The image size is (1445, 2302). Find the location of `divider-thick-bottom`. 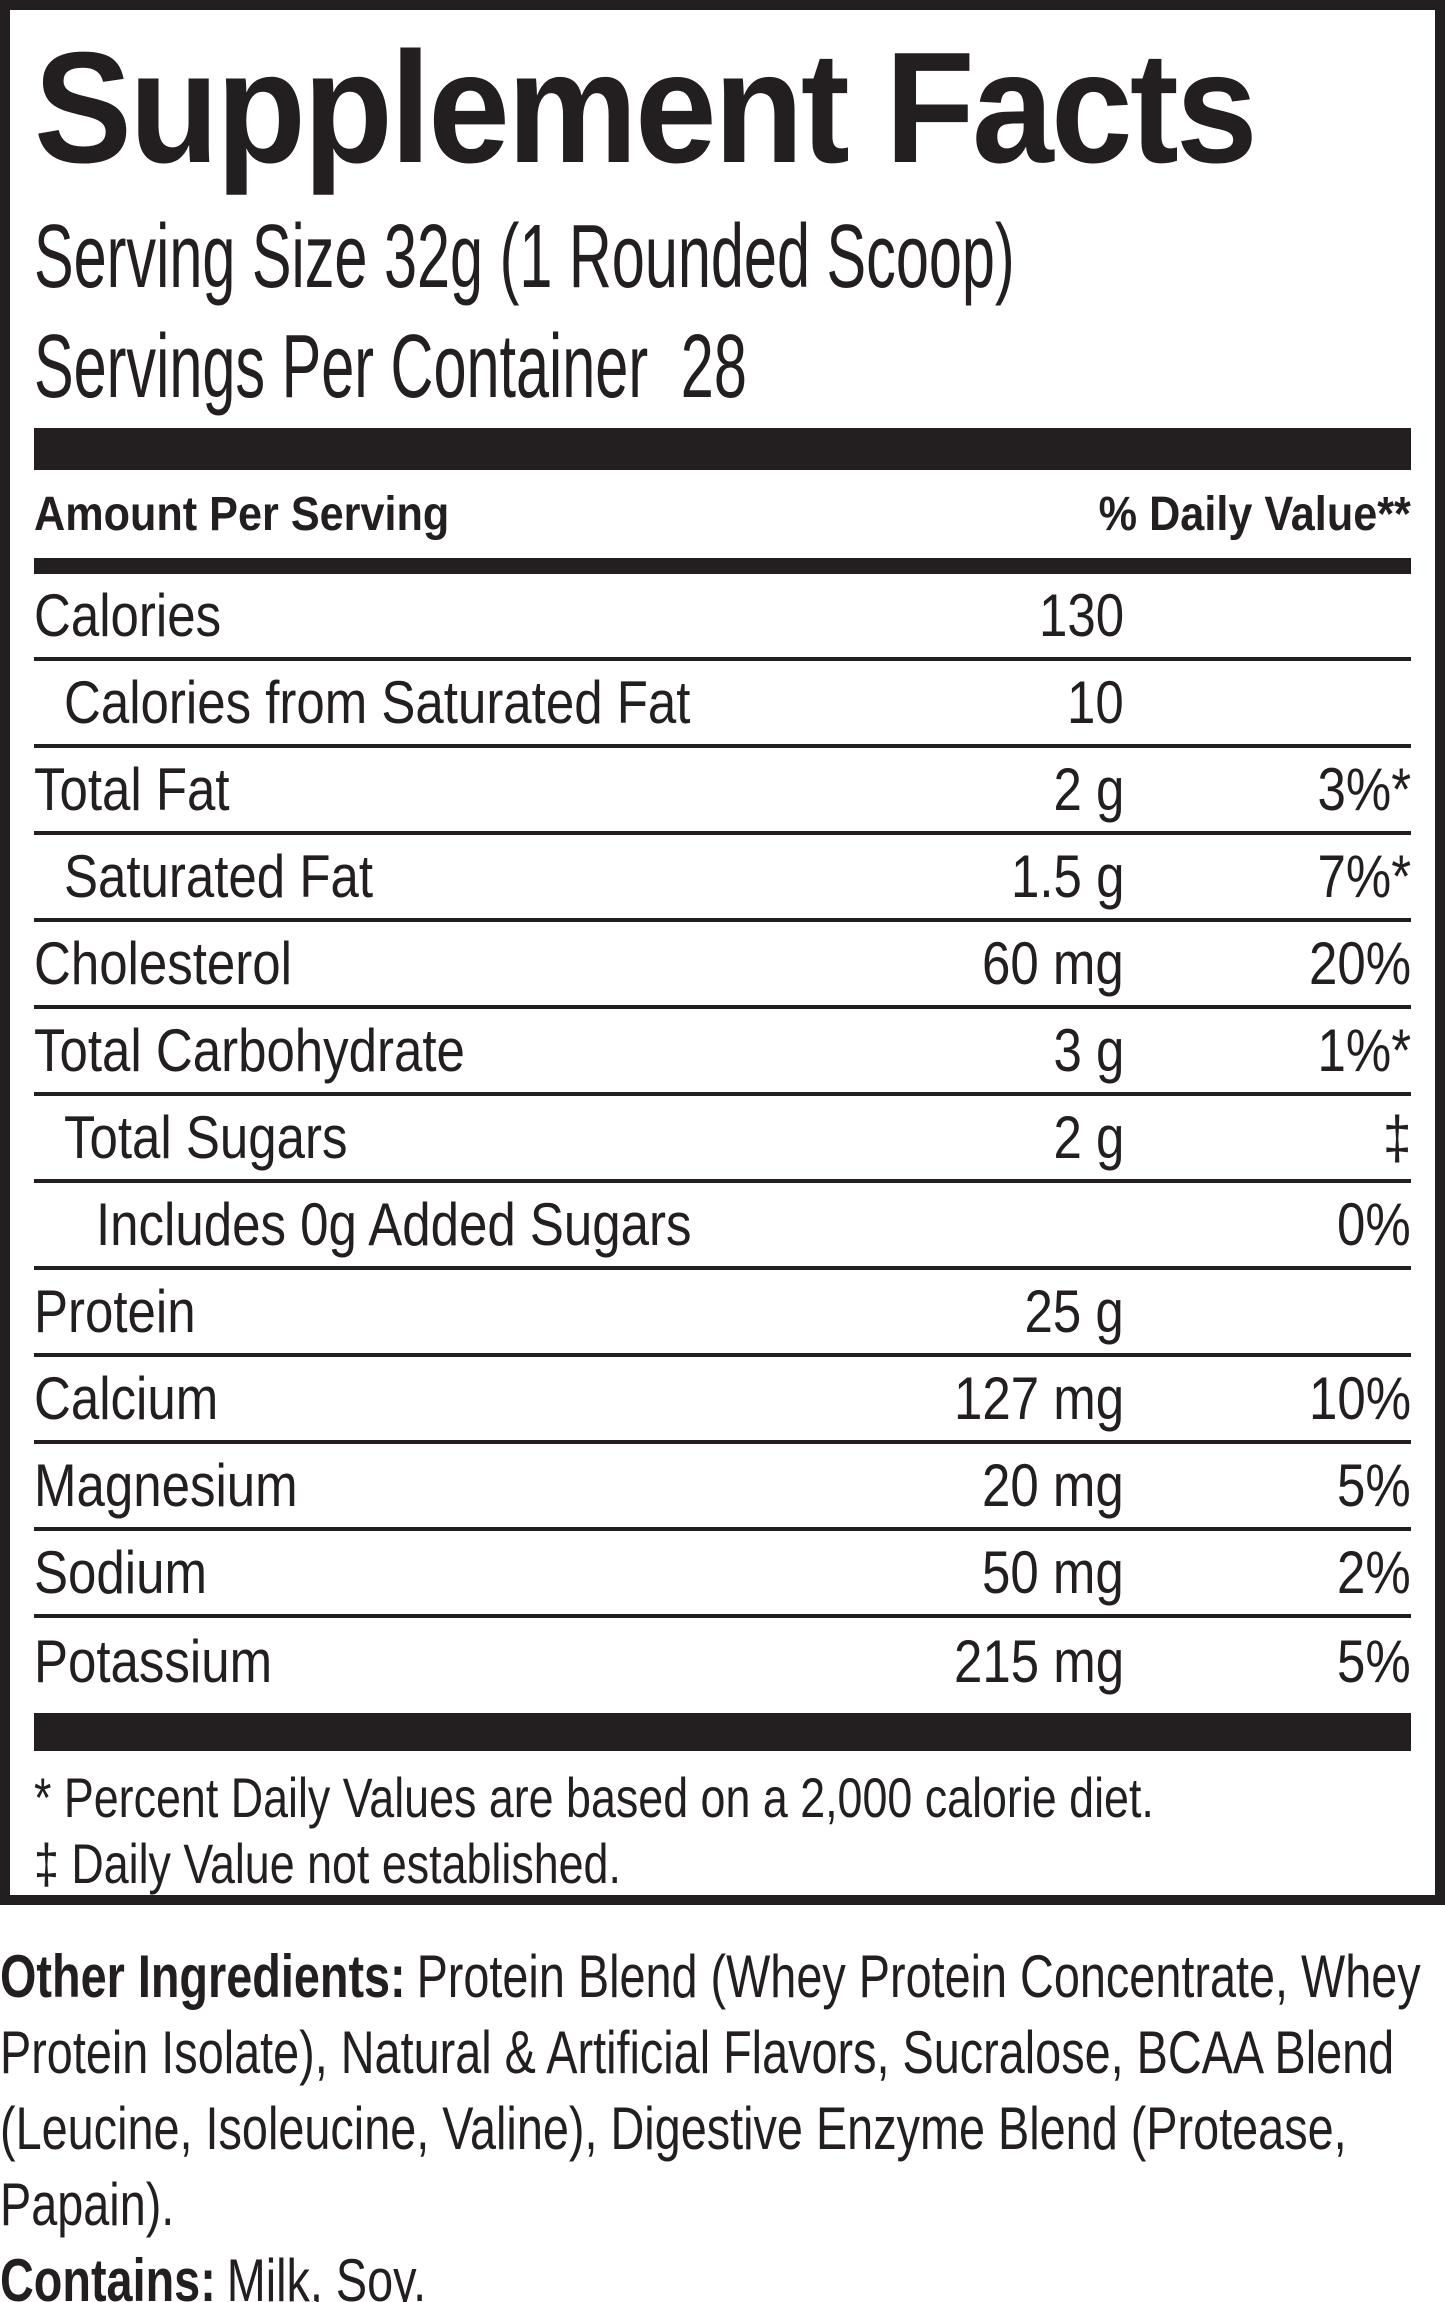

divider-thick-bottom is located at coordinates (722, 1732).